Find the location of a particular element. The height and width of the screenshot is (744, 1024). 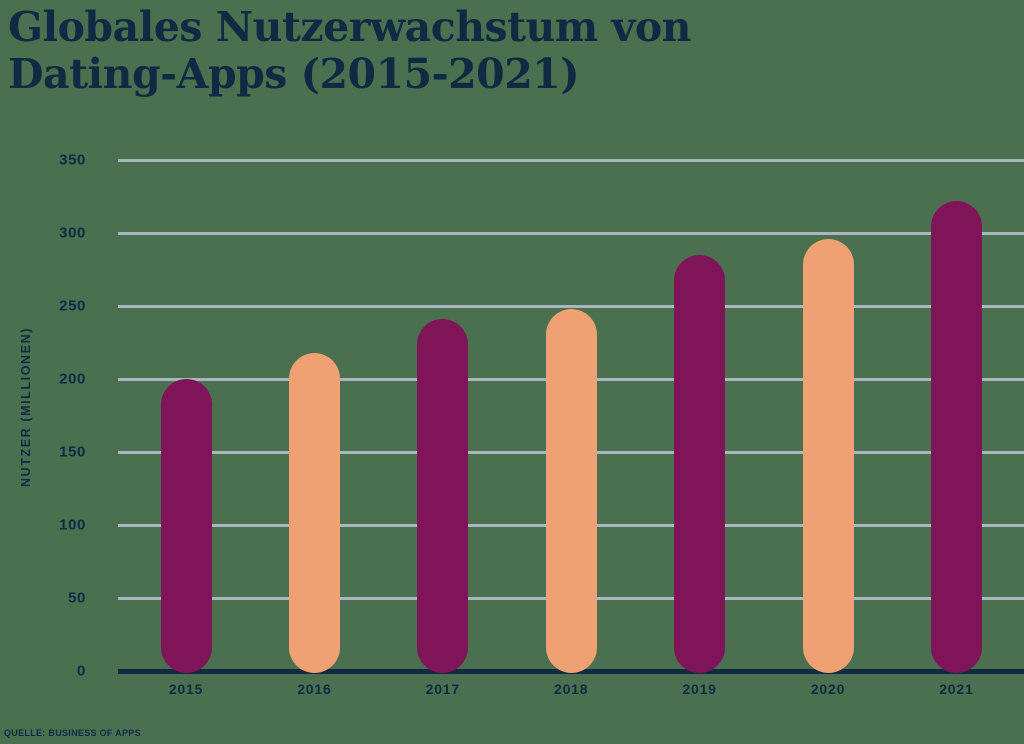

y-axis-tick-label: 250 is located at coordinates (72, 306).